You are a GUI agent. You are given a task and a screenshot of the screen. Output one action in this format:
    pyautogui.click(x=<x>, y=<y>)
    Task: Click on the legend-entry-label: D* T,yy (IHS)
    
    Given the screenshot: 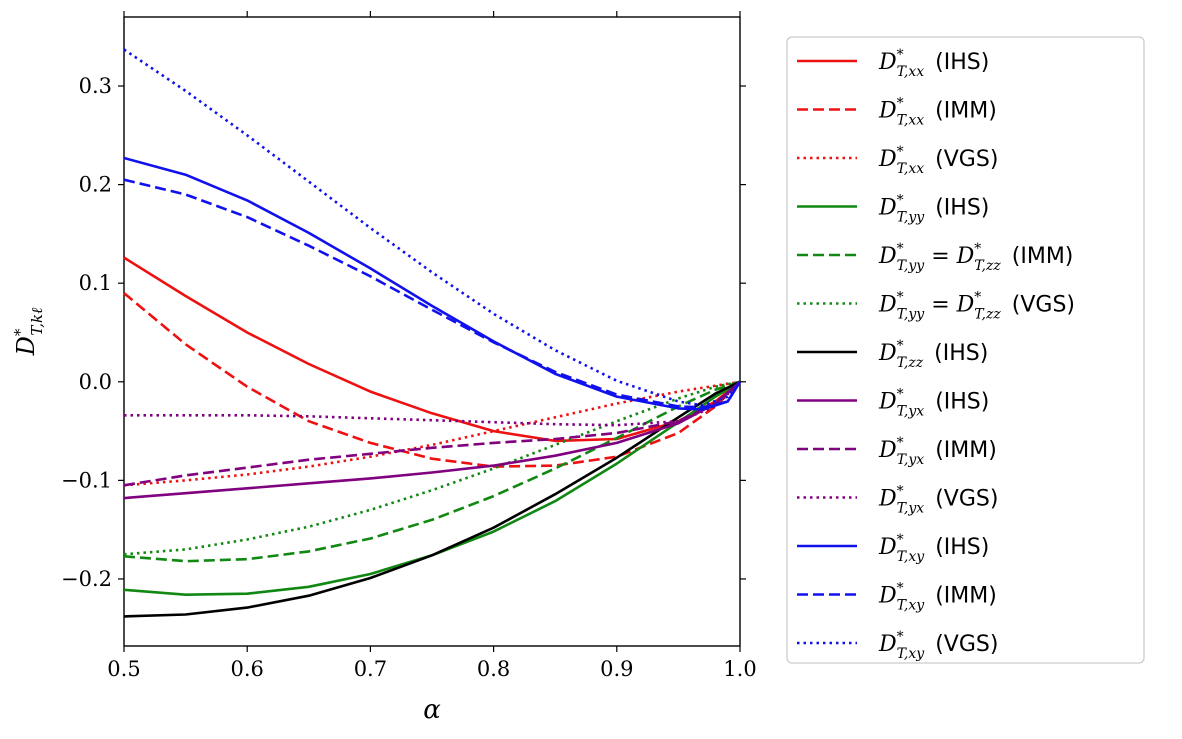 What is the action you would take?
    pyautogui.click(x=933, y=209)
    